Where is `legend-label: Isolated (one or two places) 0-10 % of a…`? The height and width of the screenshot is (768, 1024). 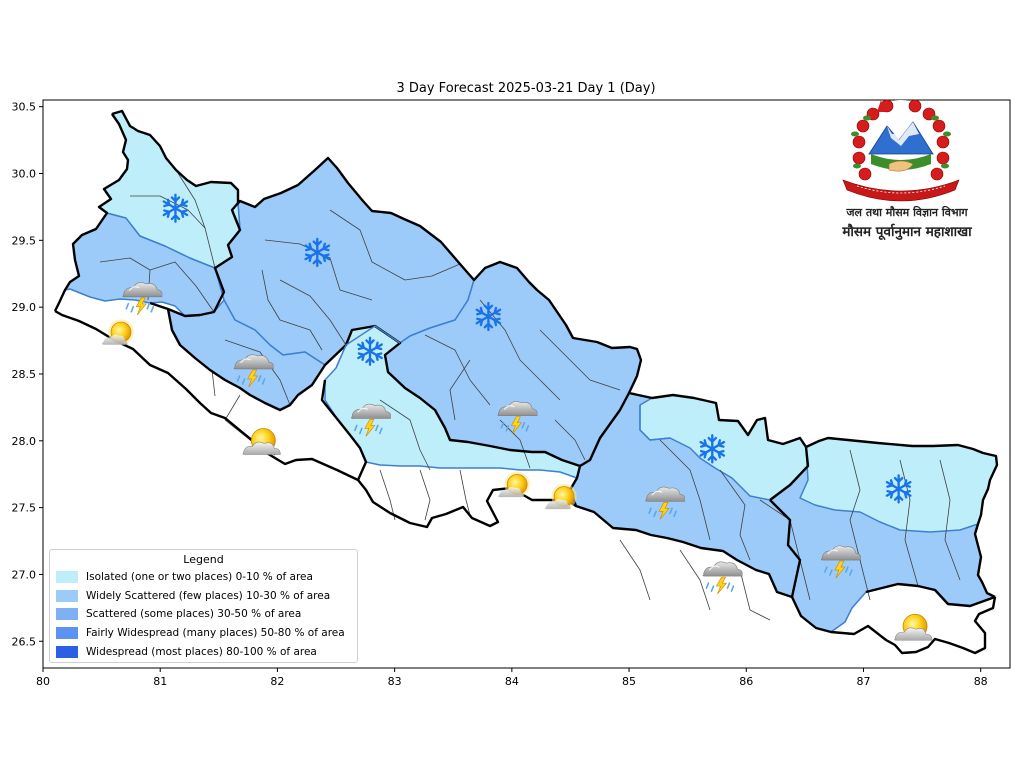
legend-label: Isolated (one or two places) 0-10 % of a… is located at coordinates (199, 577).